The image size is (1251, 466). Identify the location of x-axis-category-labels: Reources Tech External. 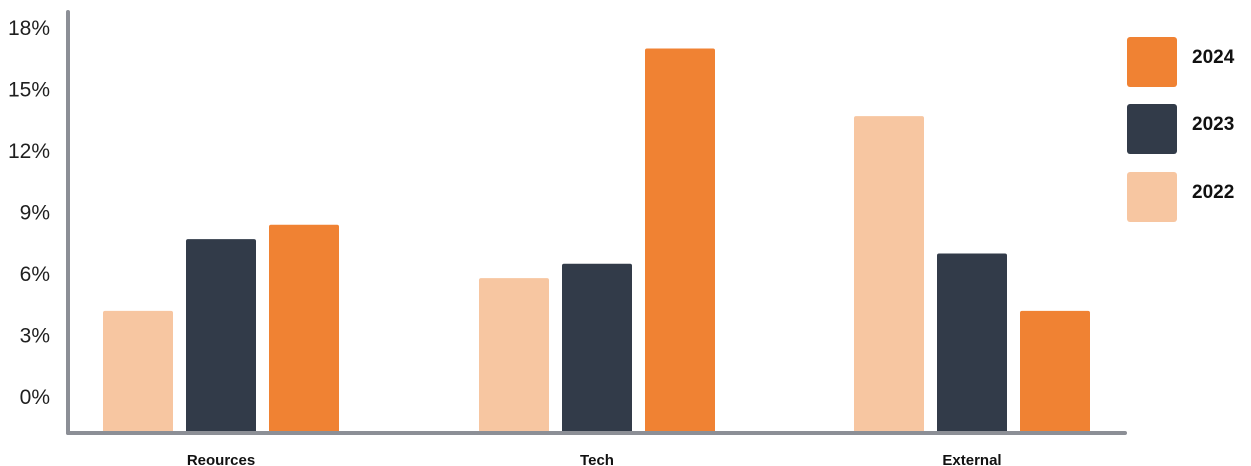
(594, 459).